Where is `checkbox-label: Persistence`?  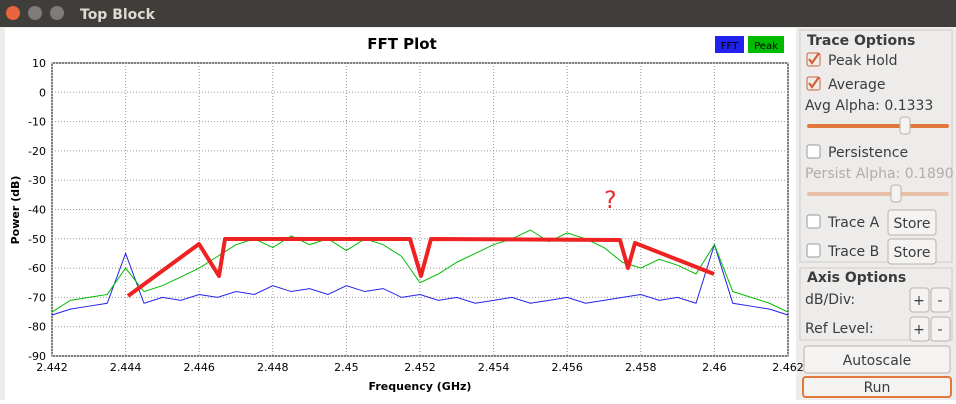
checkbox-label: Persistence is located at coordinates (868, 153).